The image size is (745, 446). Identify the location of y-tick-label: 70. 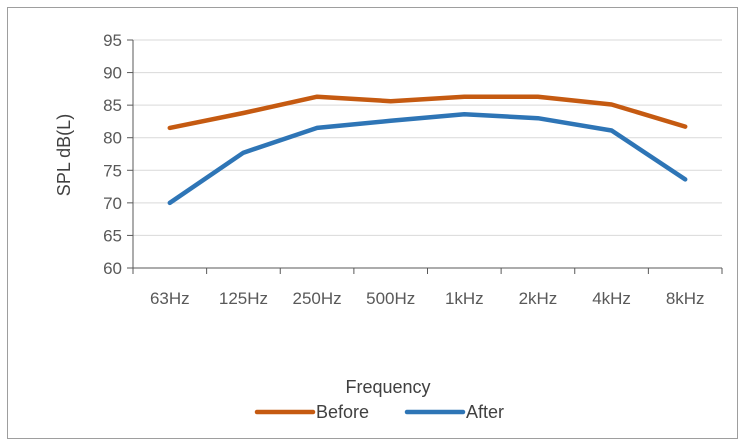
(112, 203).